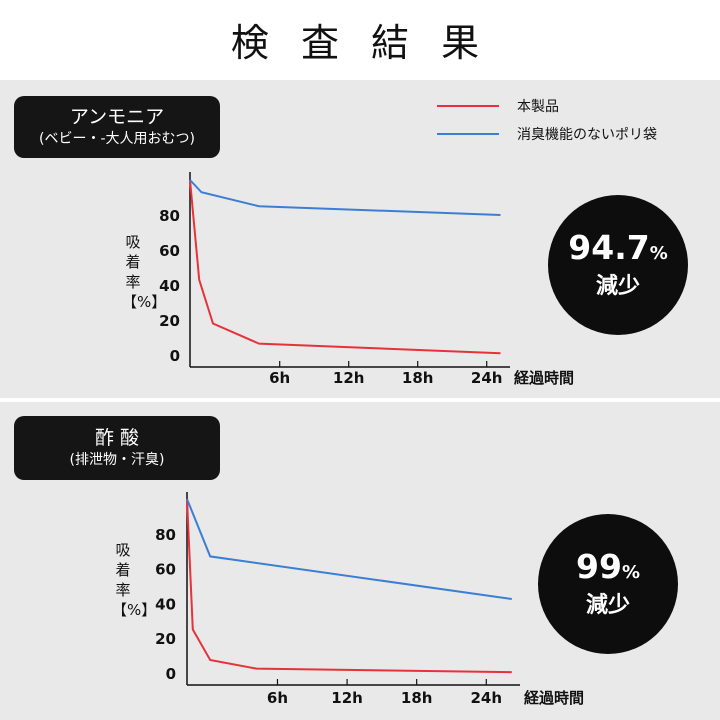 This screenshot has width=720, height=720. I want to click on gas-badge: アンモニア (ベビー・-大人用おむつ), so click(117, 127).